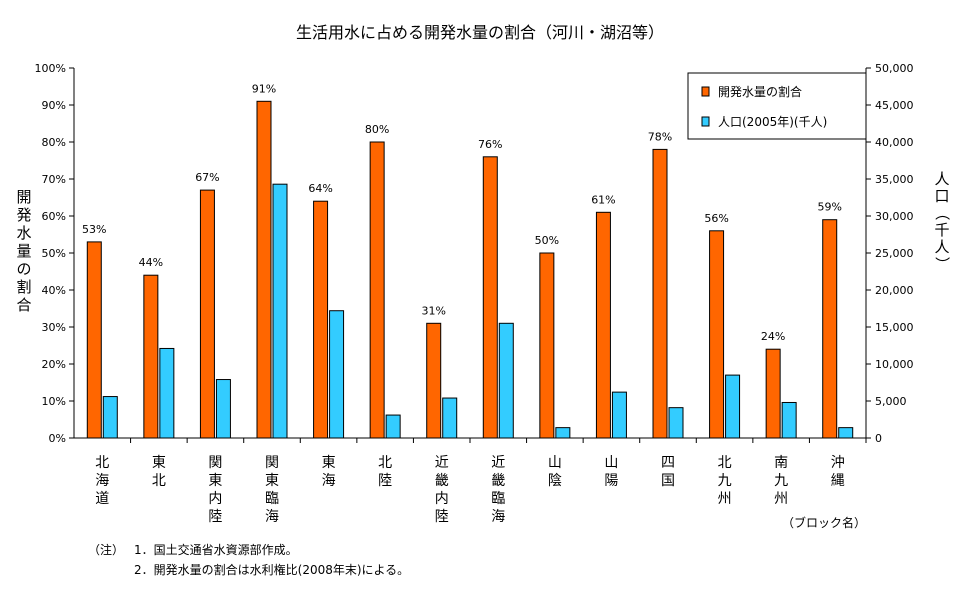  I want to click on left-tick-label: 70%, so click(54, 179).